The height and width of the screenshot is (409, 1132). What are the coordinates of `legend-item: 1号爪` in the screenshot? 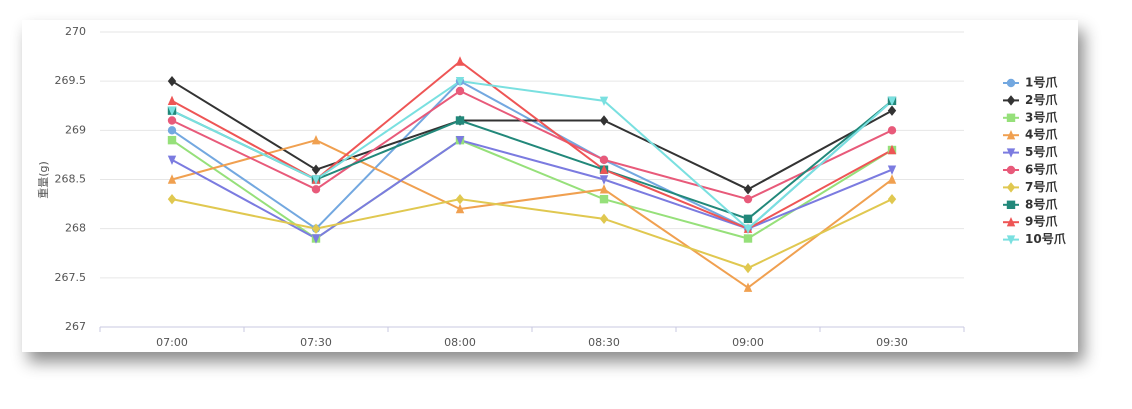 It's located at (1030, 82).